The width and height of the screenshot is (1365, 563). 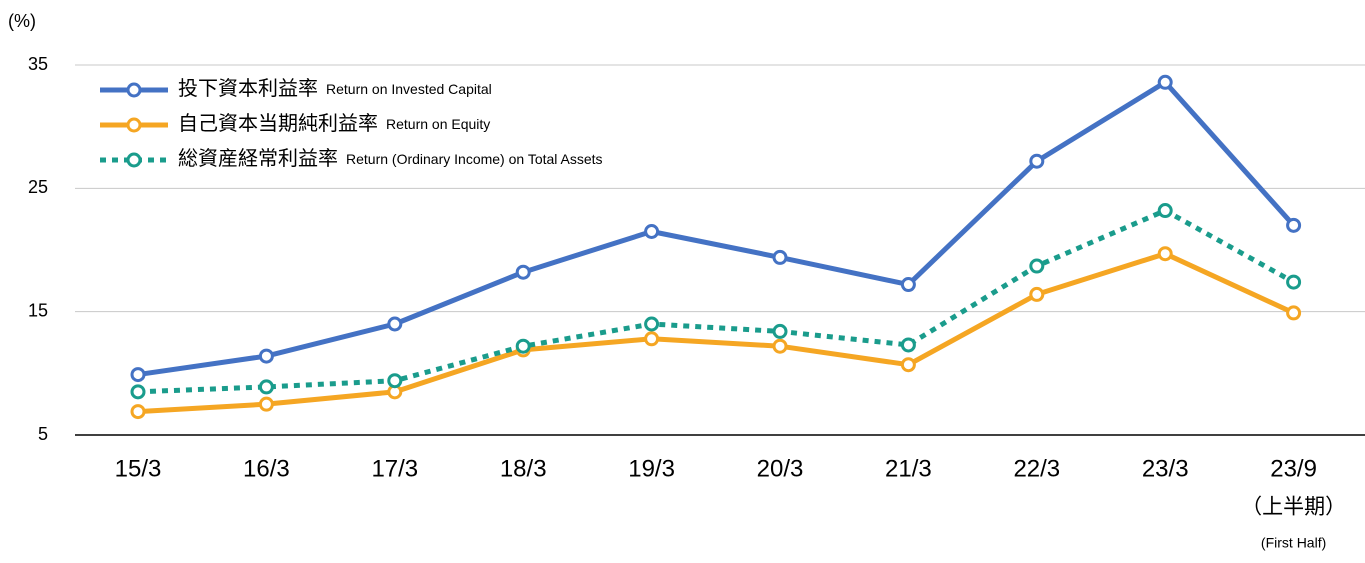 I want to click on legend-label: 自己資本当期純利益率 Return on Equity, so click(x=334, y=123).